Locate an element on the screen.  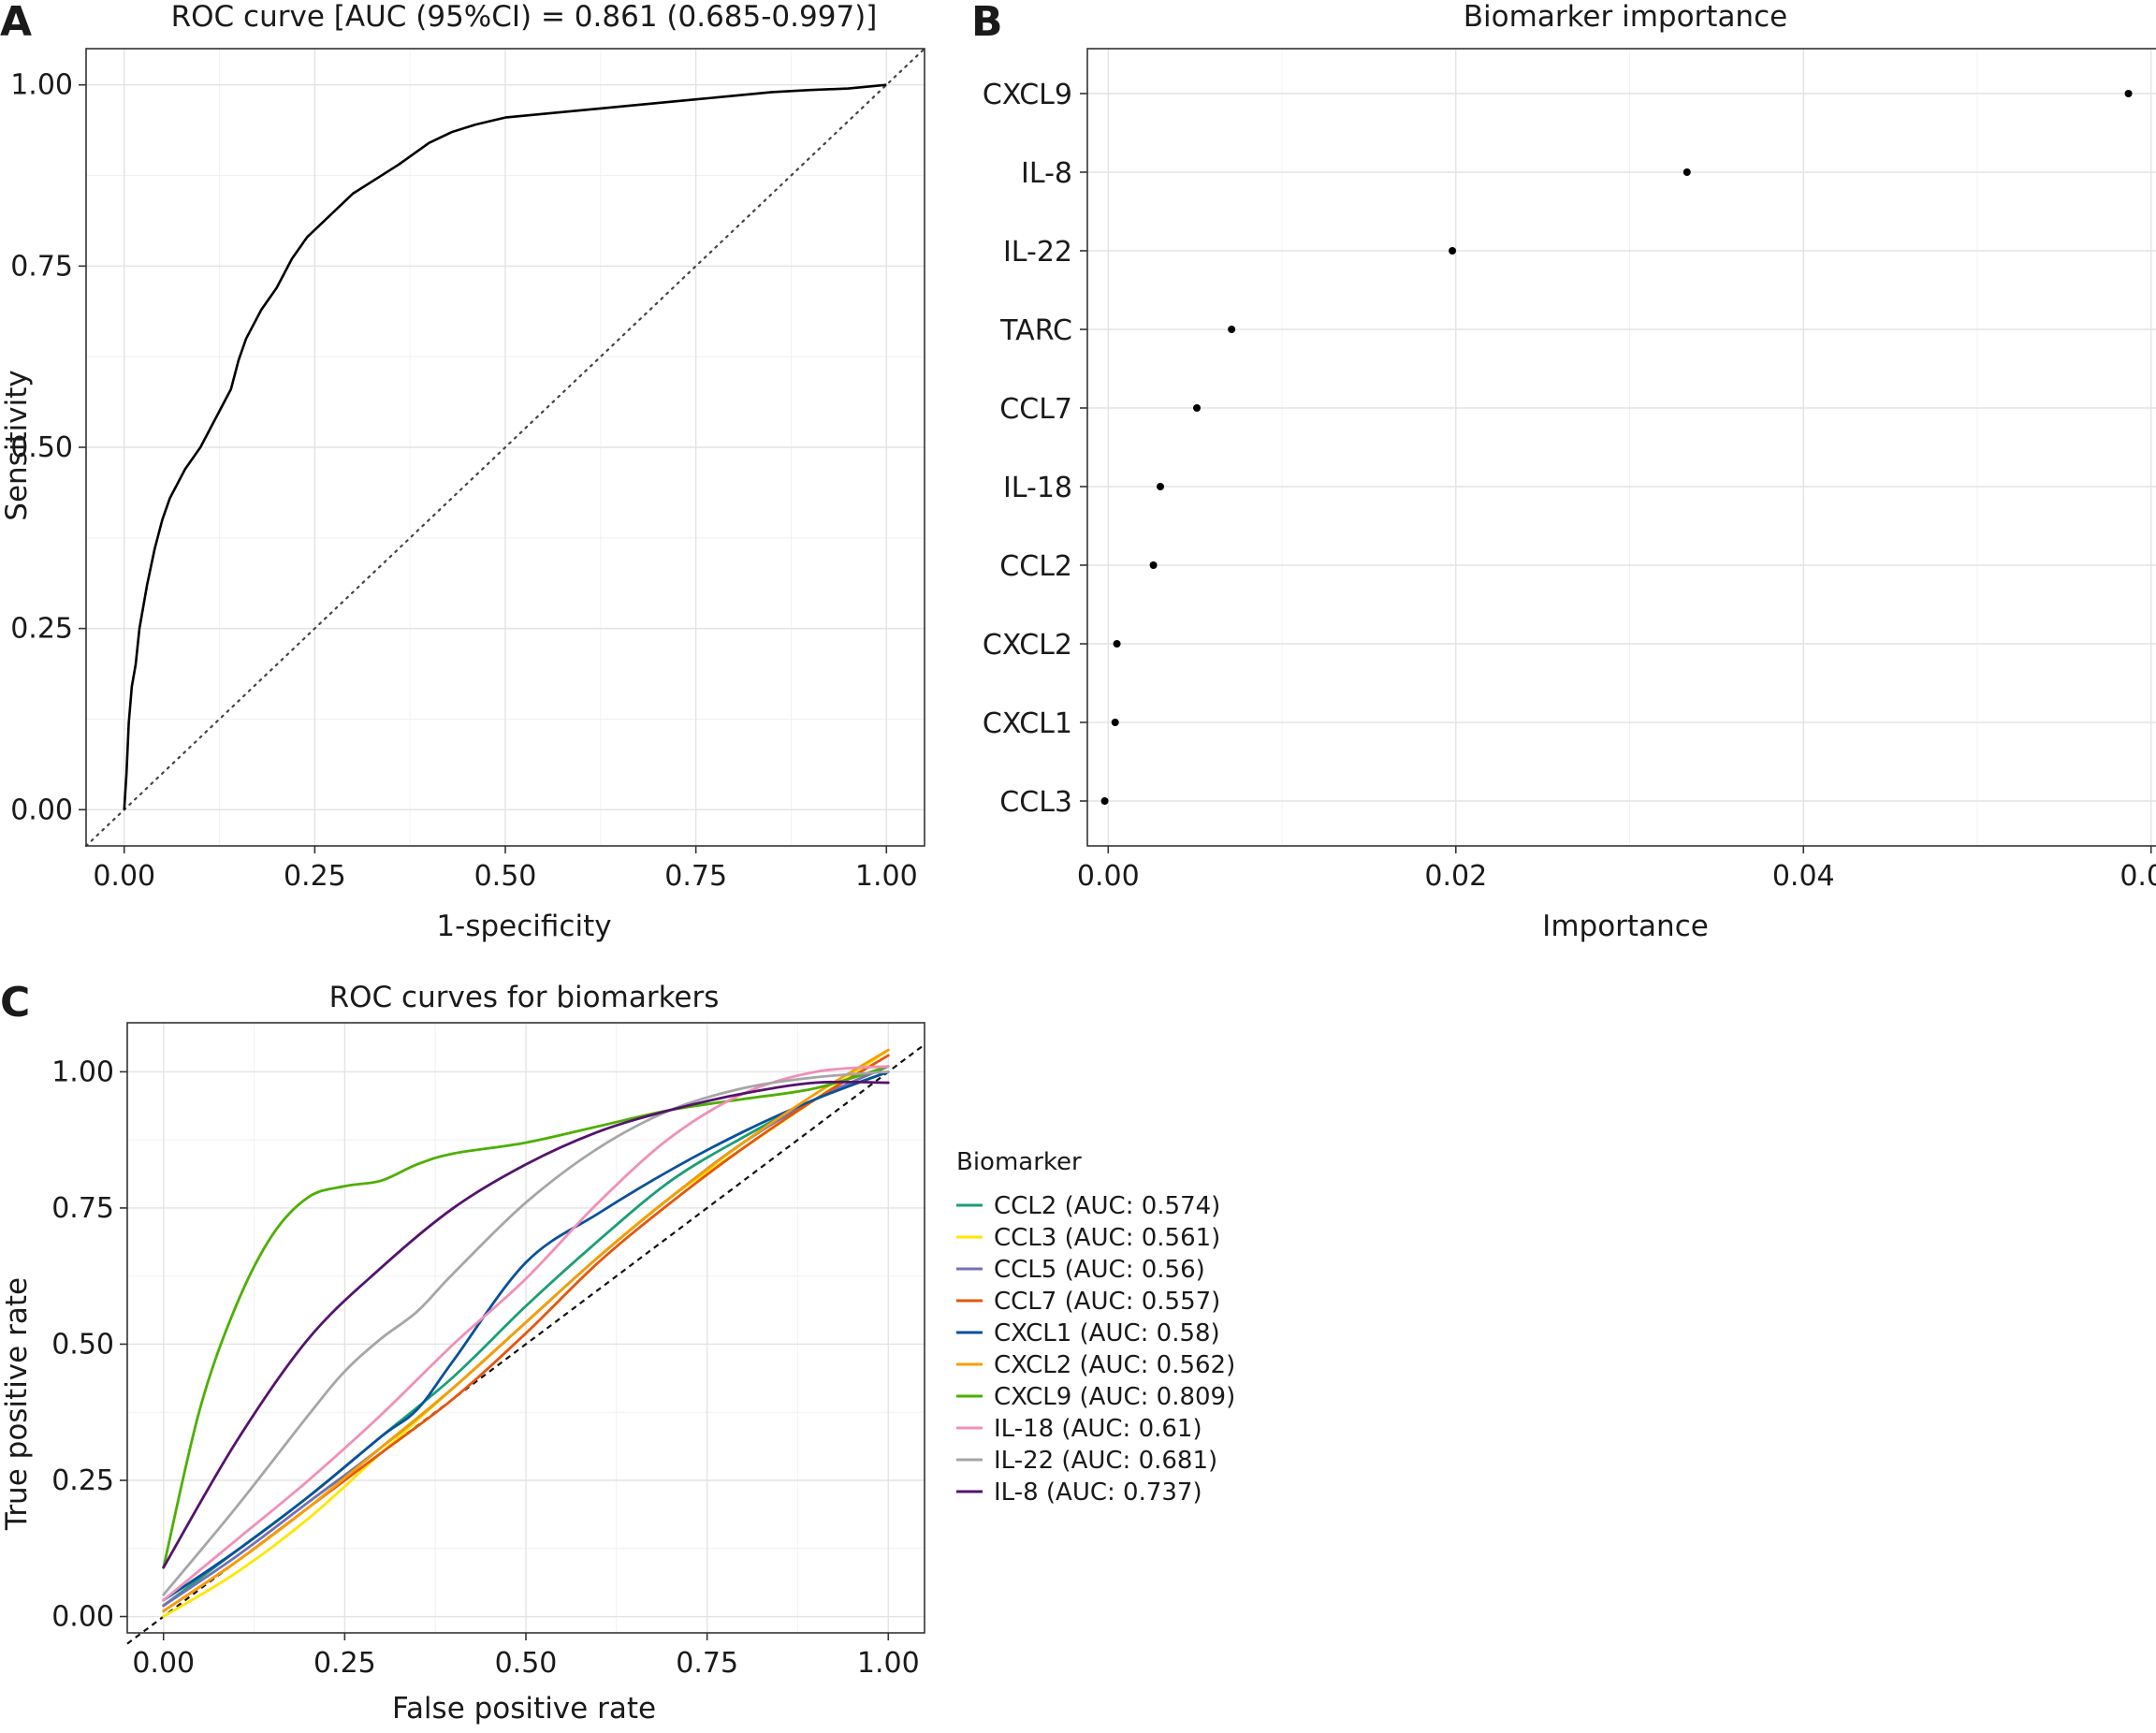
panel-c-xtick-label: 1.00 is located at coordinates (888, 1663).